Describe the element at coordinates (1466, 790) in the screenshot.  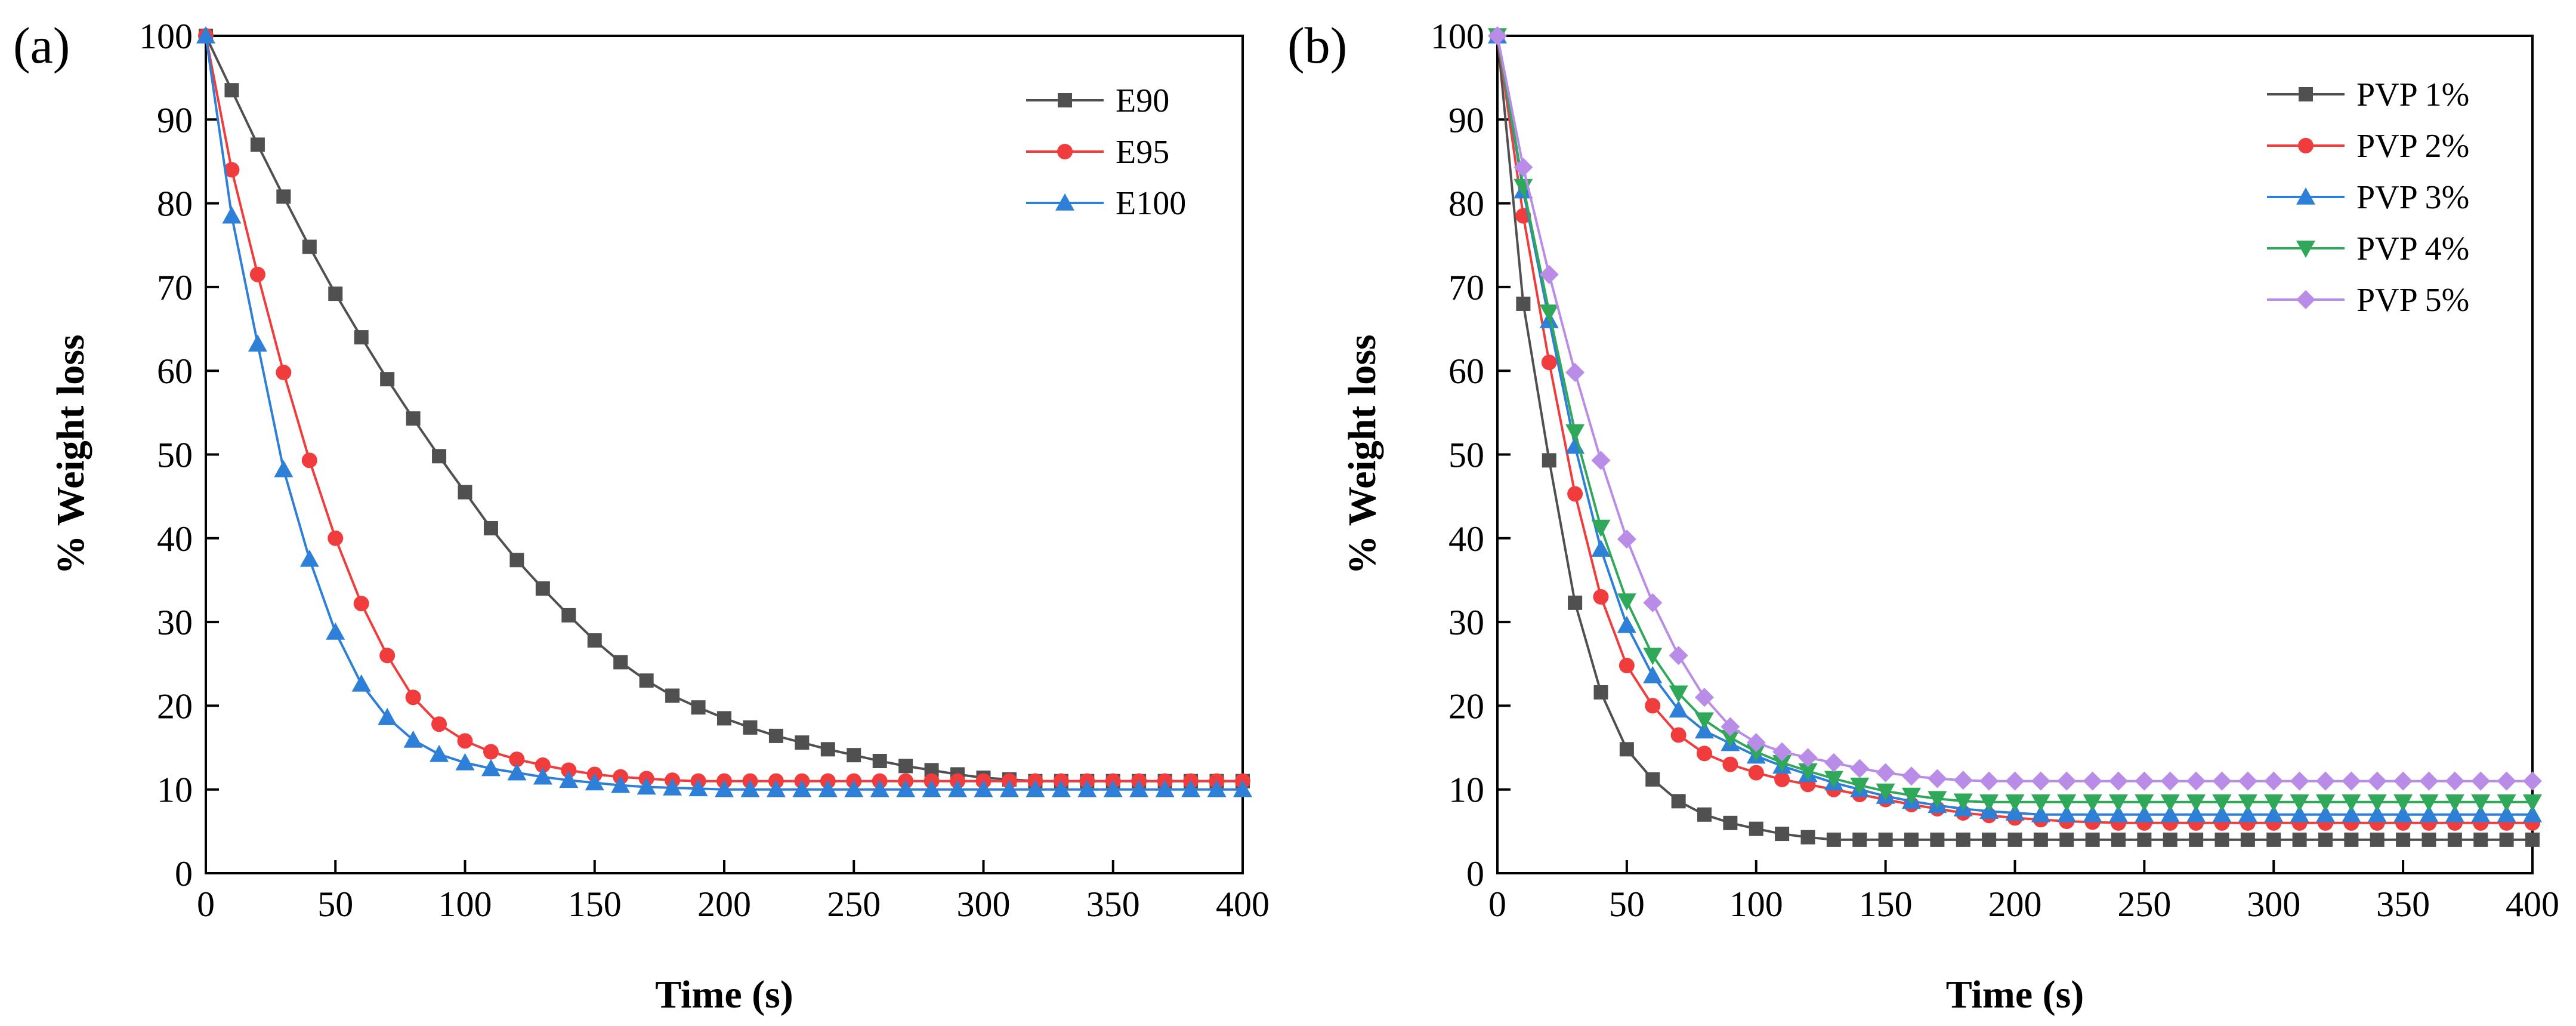
I see `y-tick-label: 10` at that location.